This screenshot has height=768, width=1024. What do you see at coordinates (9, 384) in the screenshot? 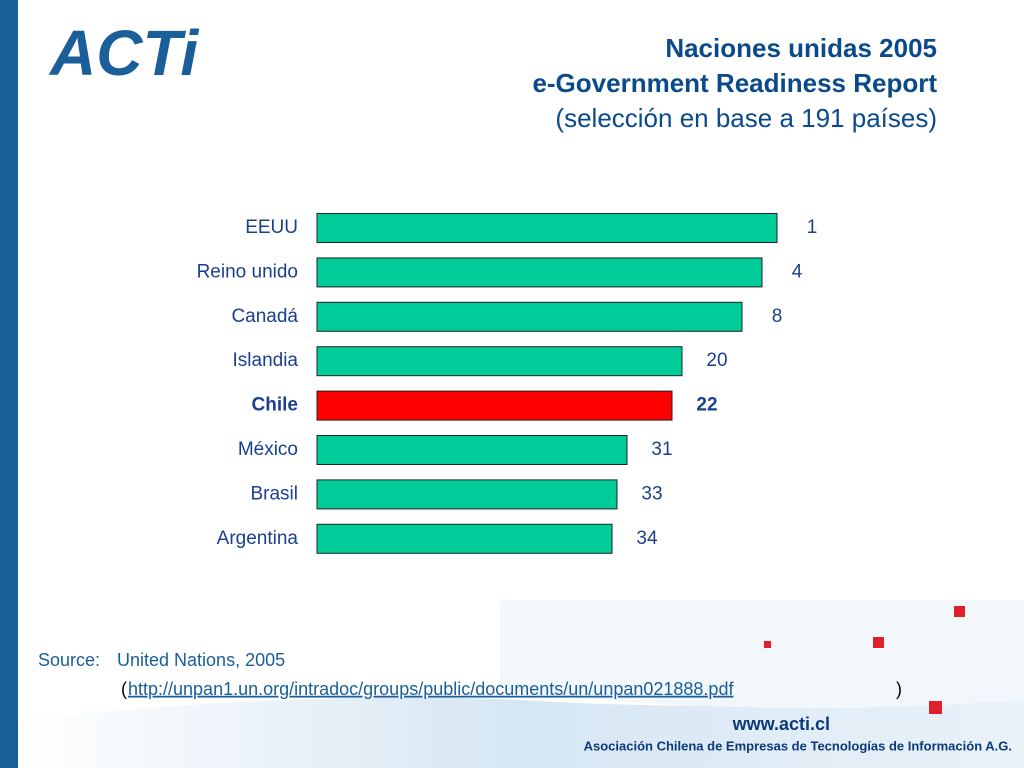
I see `side-stripe` at bounding box center [9, 384].